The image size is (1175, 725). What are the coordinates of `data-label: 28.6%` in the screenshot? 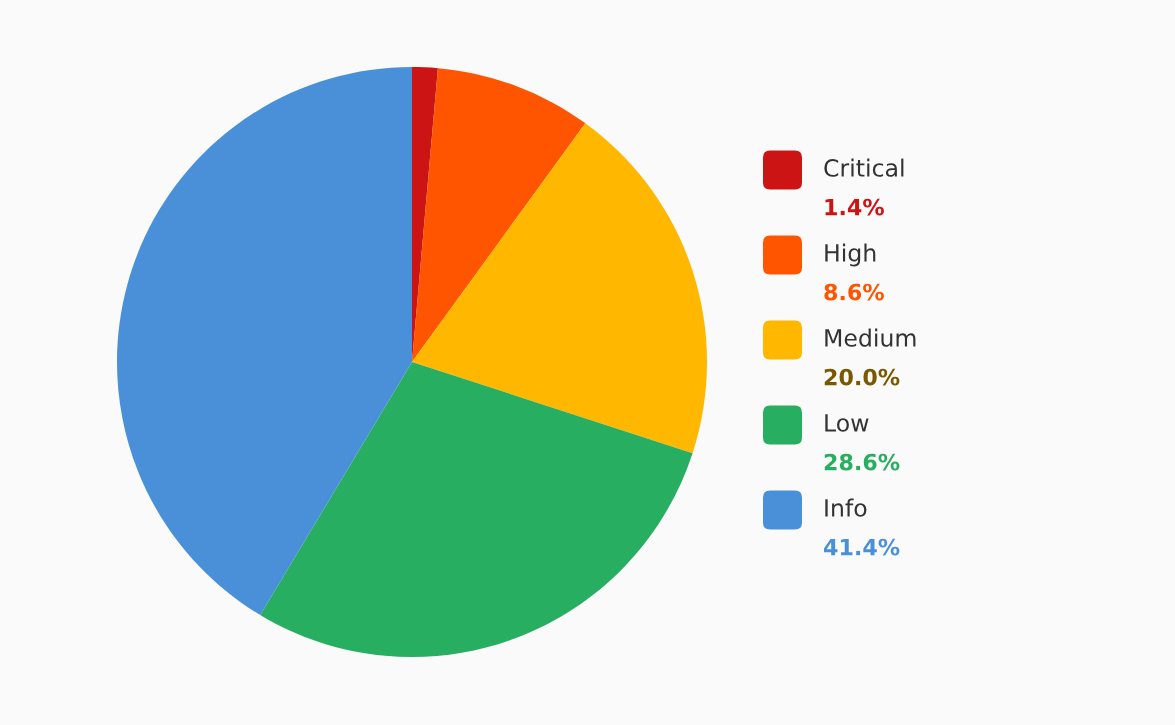 It's located at (862, 462).